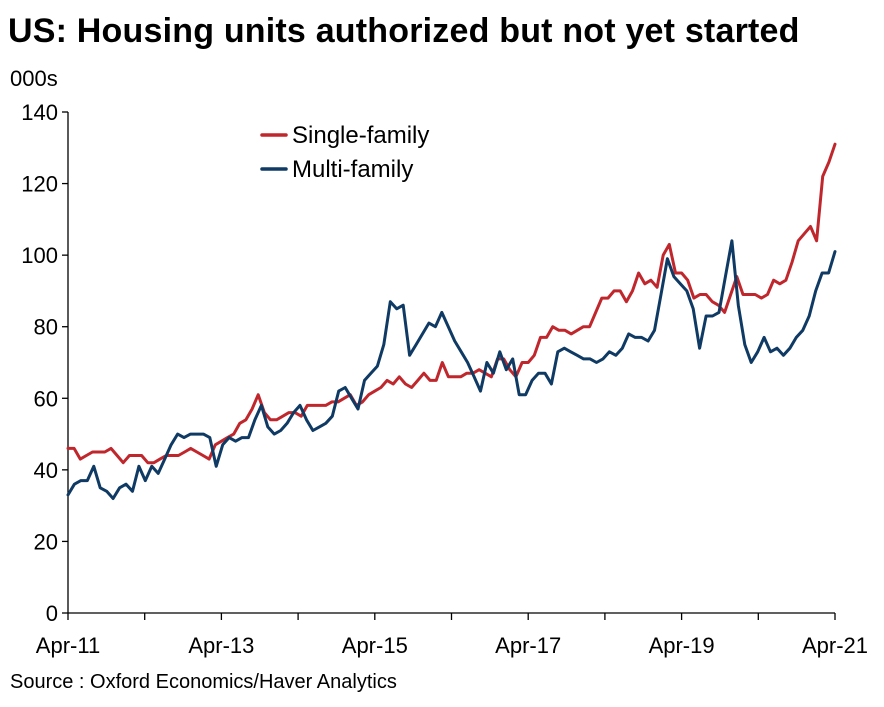 The image size is (884, 707). What do you see at coordinates (344, 152) in the screenshot?
I see `chart-legend: Single-family Multi-family` at bounding box center [344, 152].